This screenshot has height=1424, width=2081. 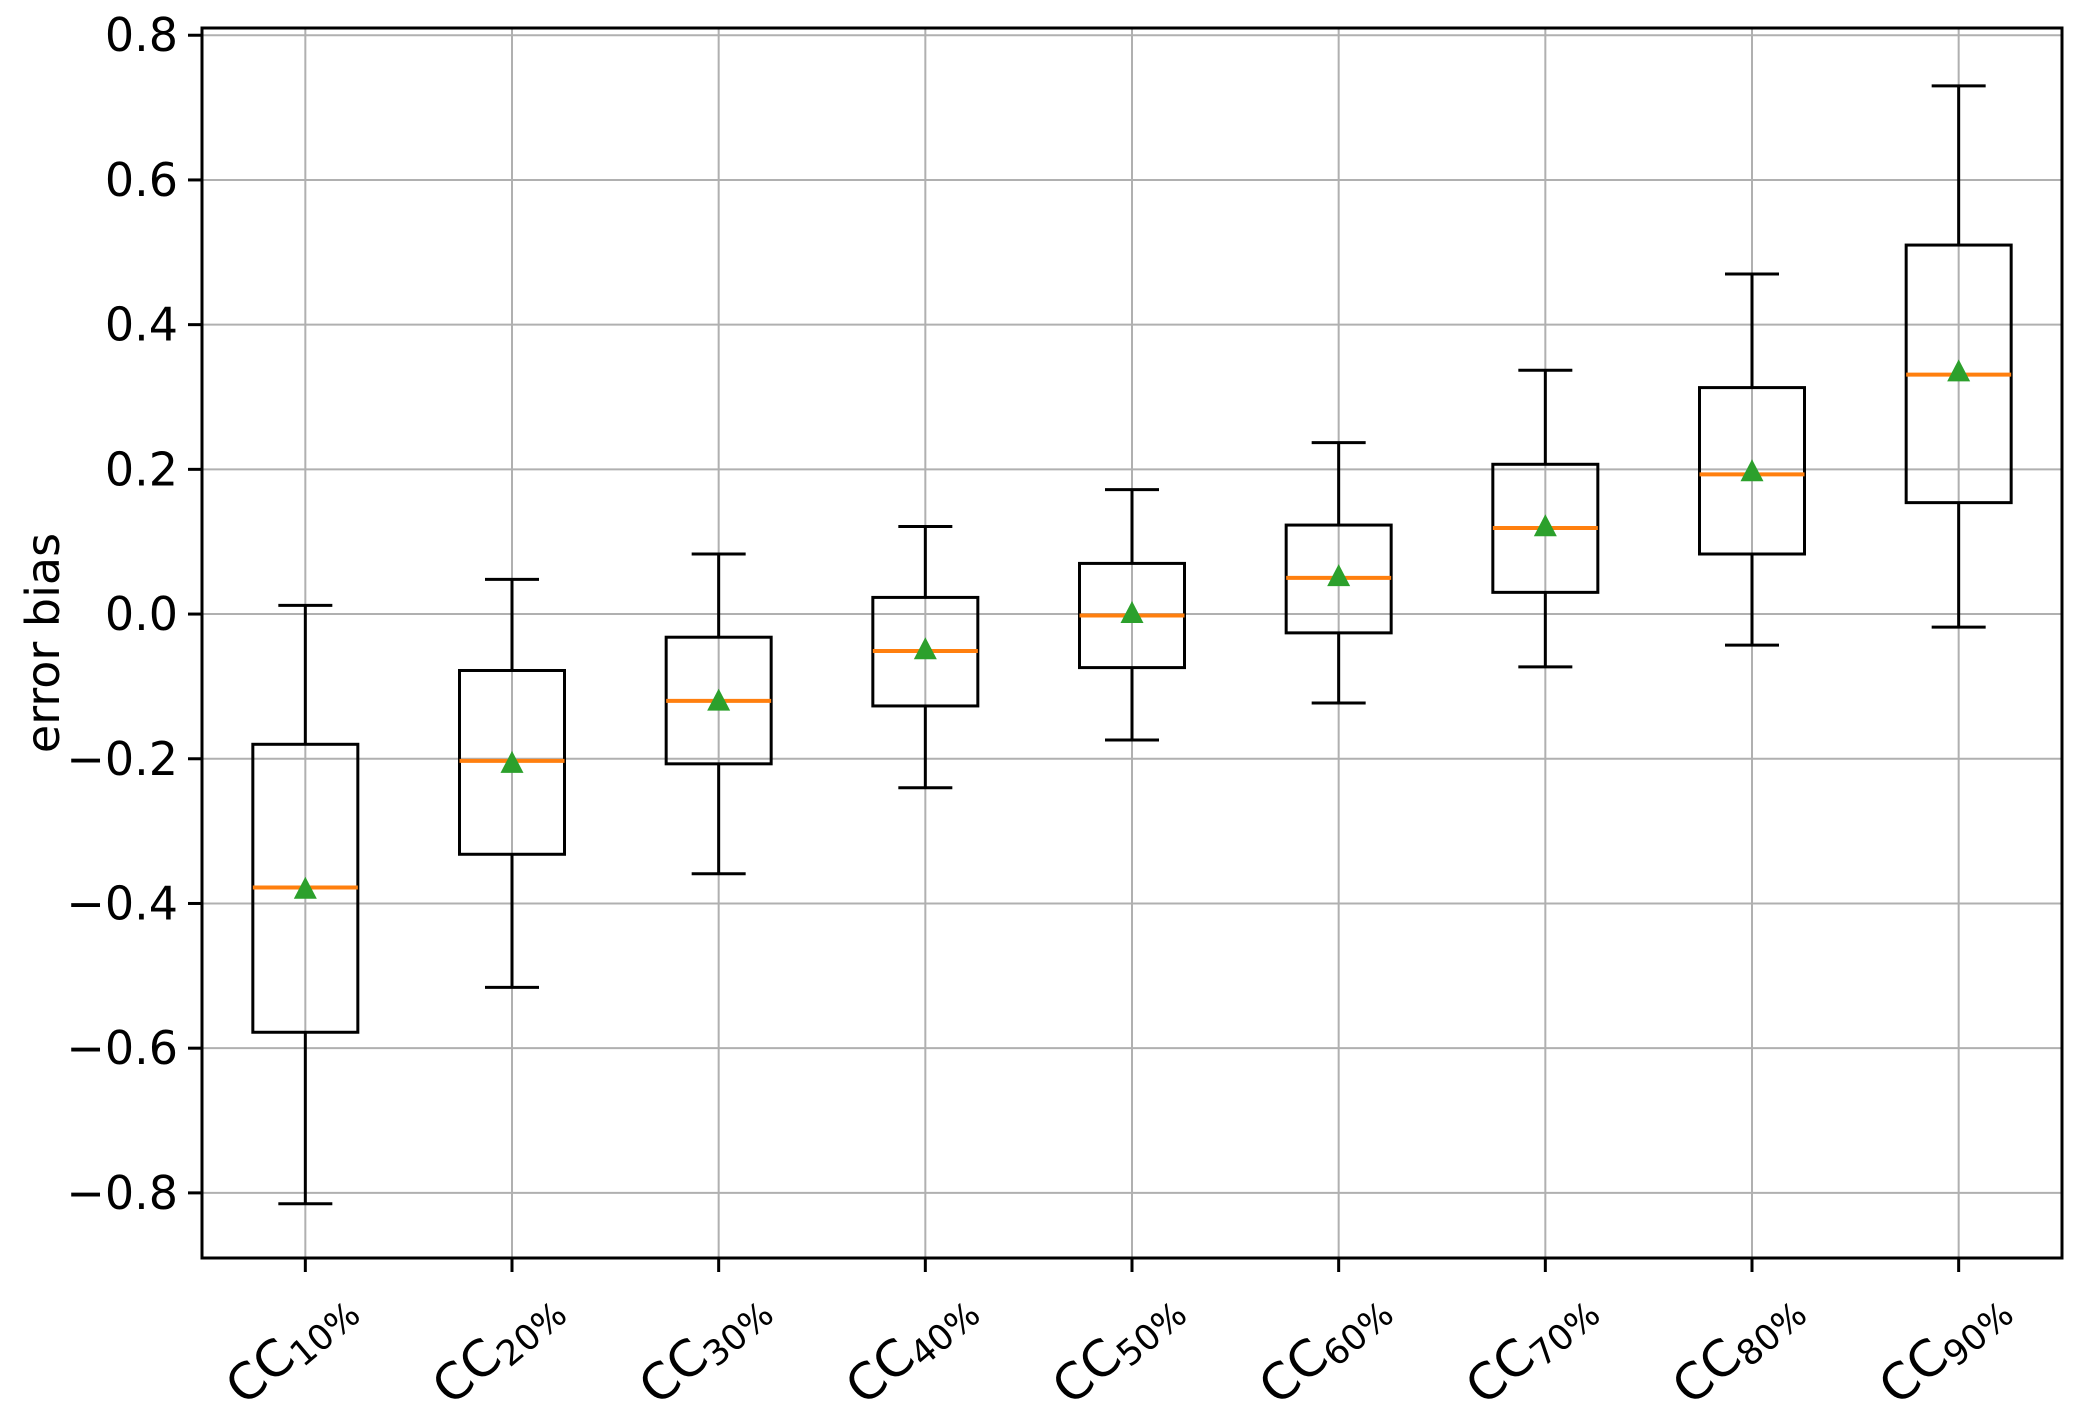 I want to click on x-tick-label: CC70%, so click(x=1532, y=1348).